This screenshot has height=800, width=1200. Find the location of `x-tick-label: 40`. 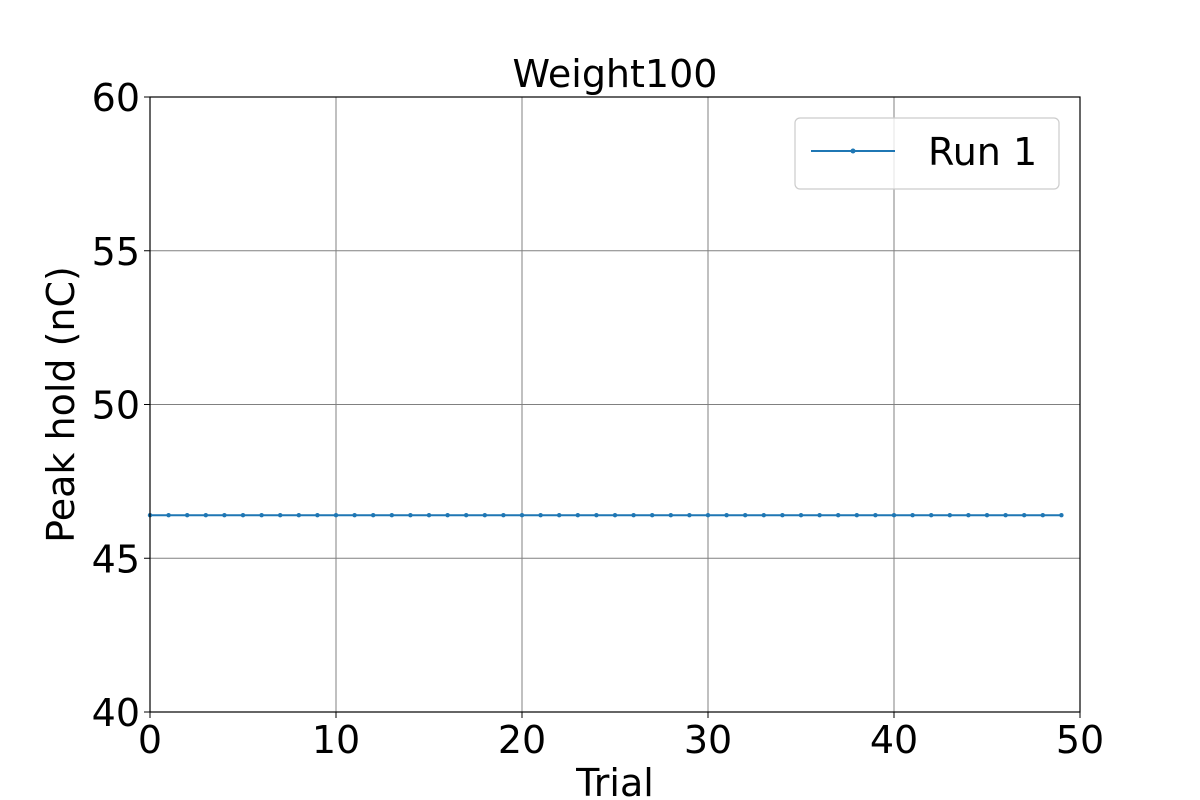

x-tick-label: 40 is located at coordinates (894, 740).